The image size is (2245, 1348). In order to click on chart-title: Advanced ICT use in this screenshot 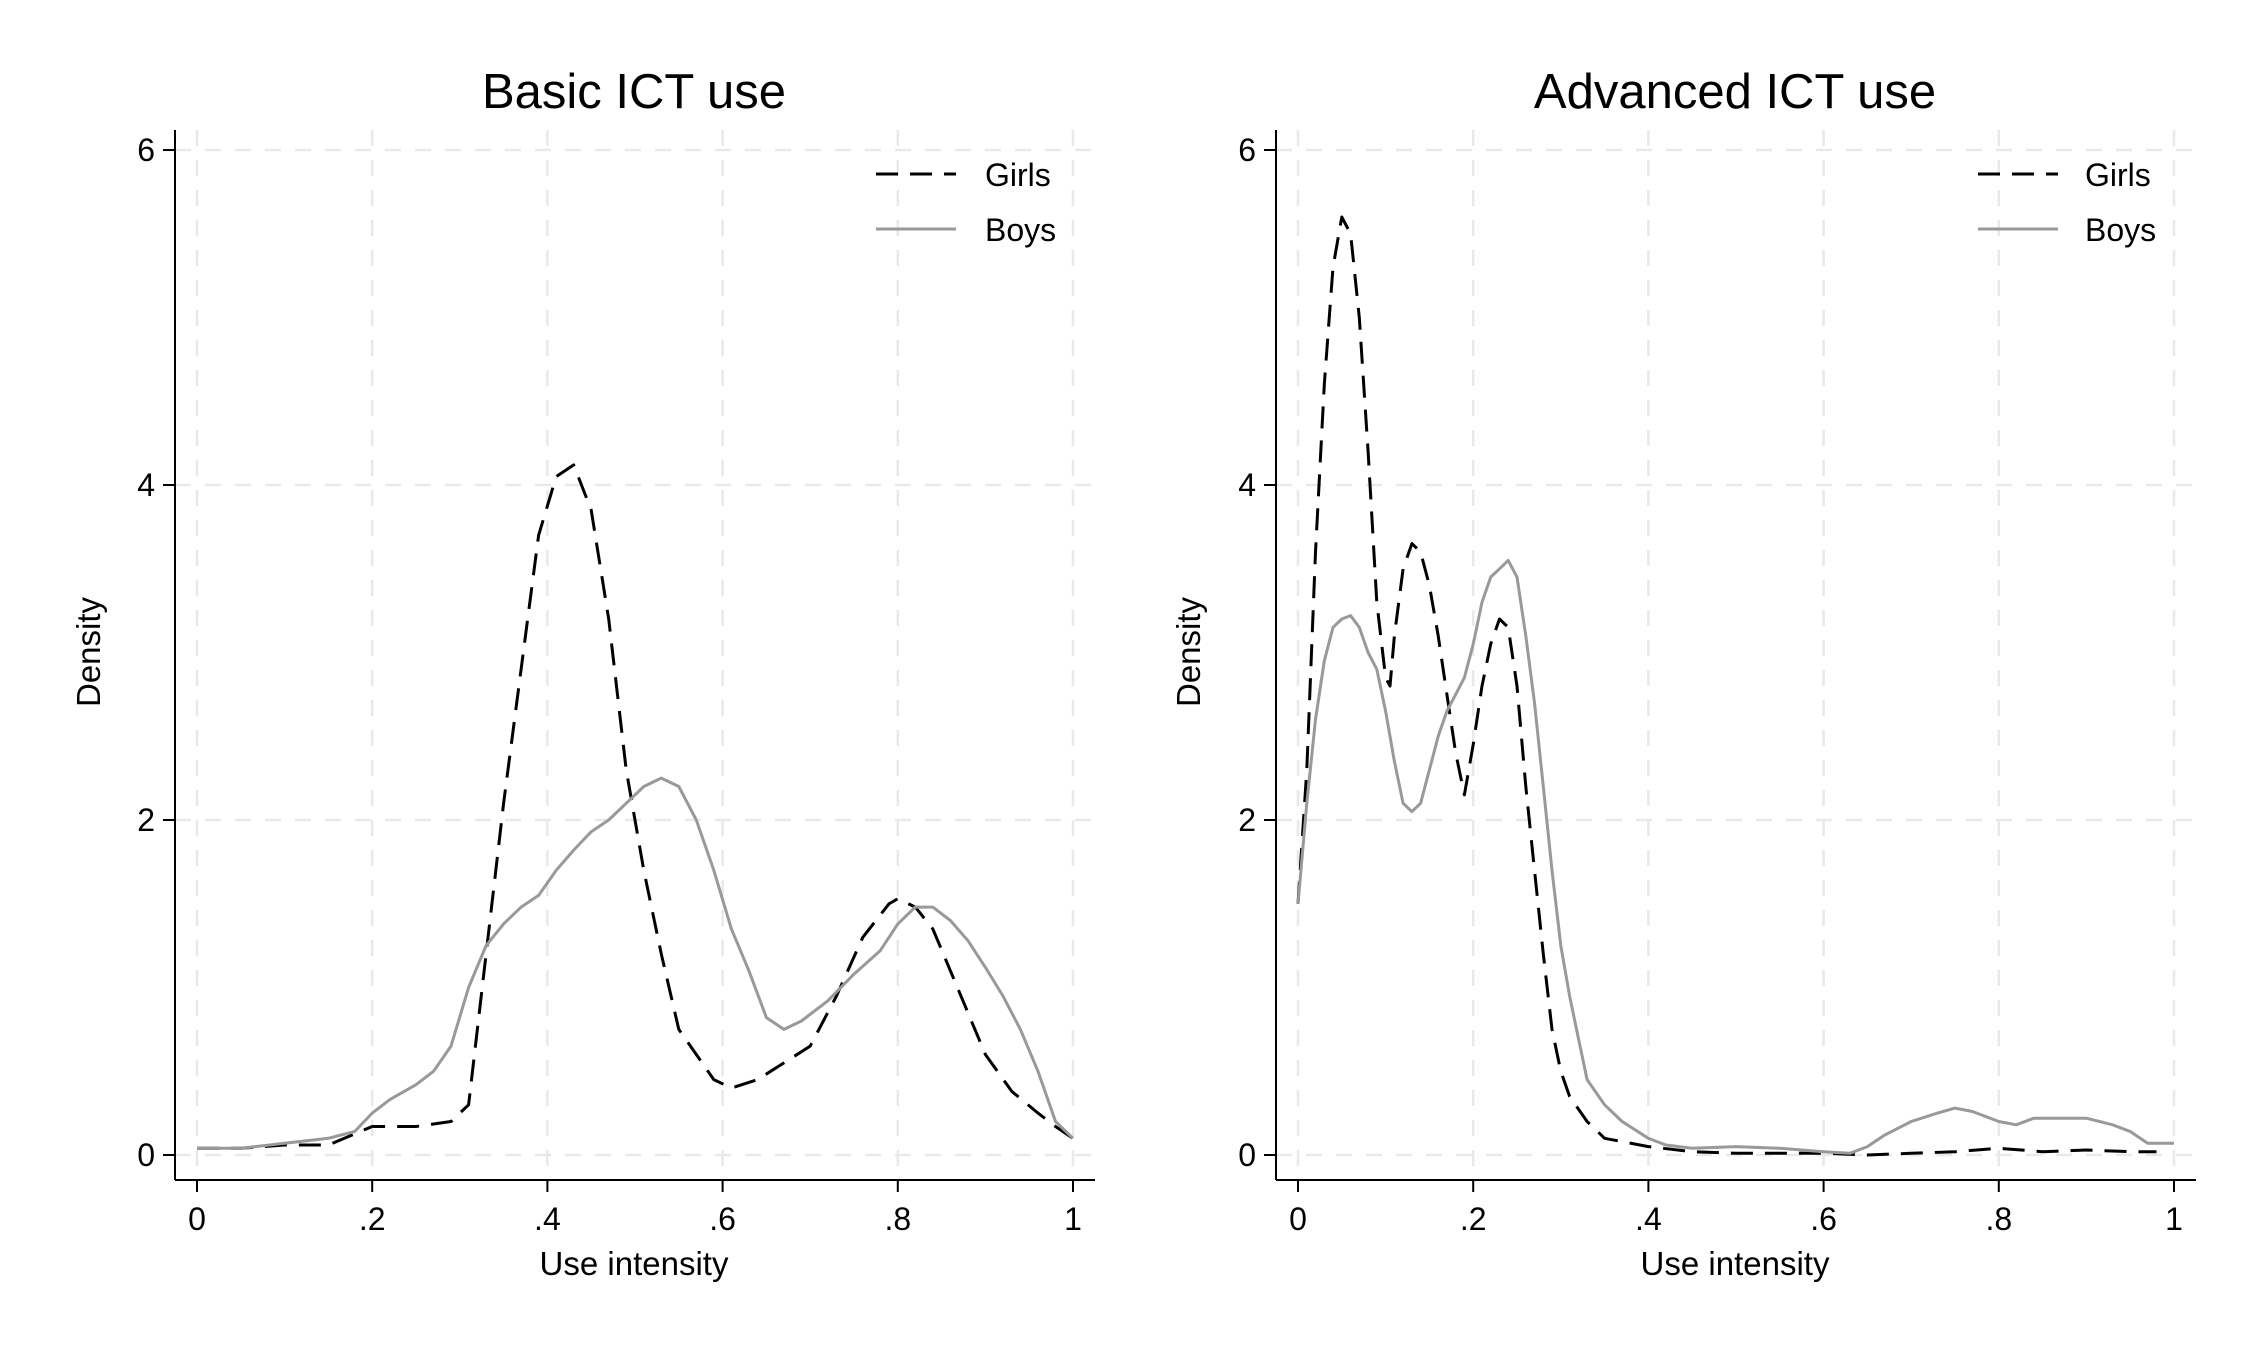, I will do `click(1735, 92)`.